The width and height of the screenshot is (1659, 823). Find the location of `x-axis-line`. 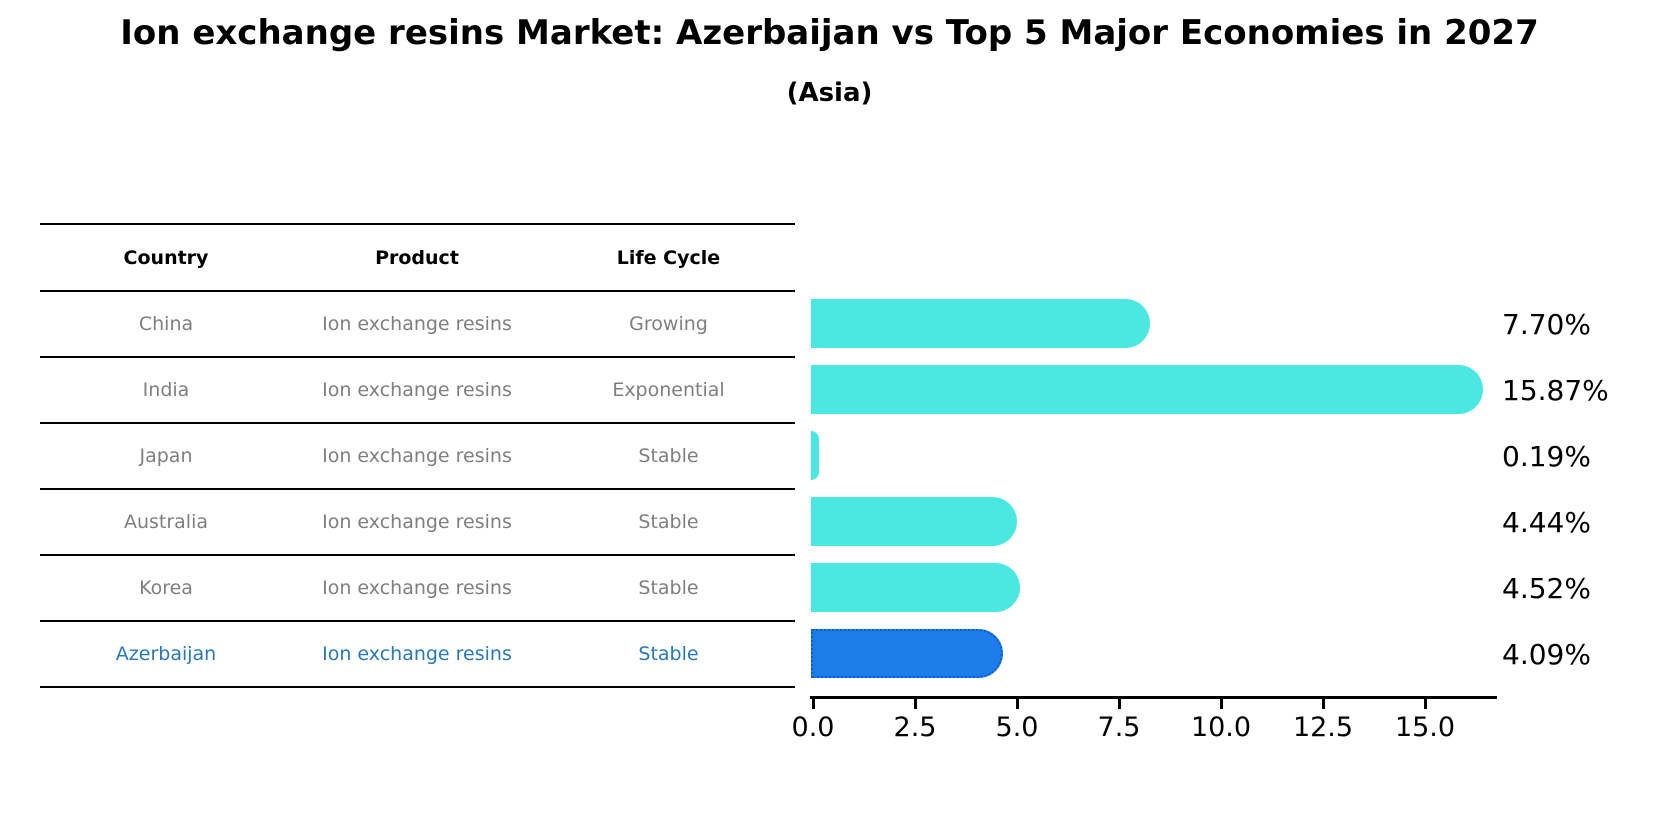

x-axis-line is located at coordinates (1153, 697).